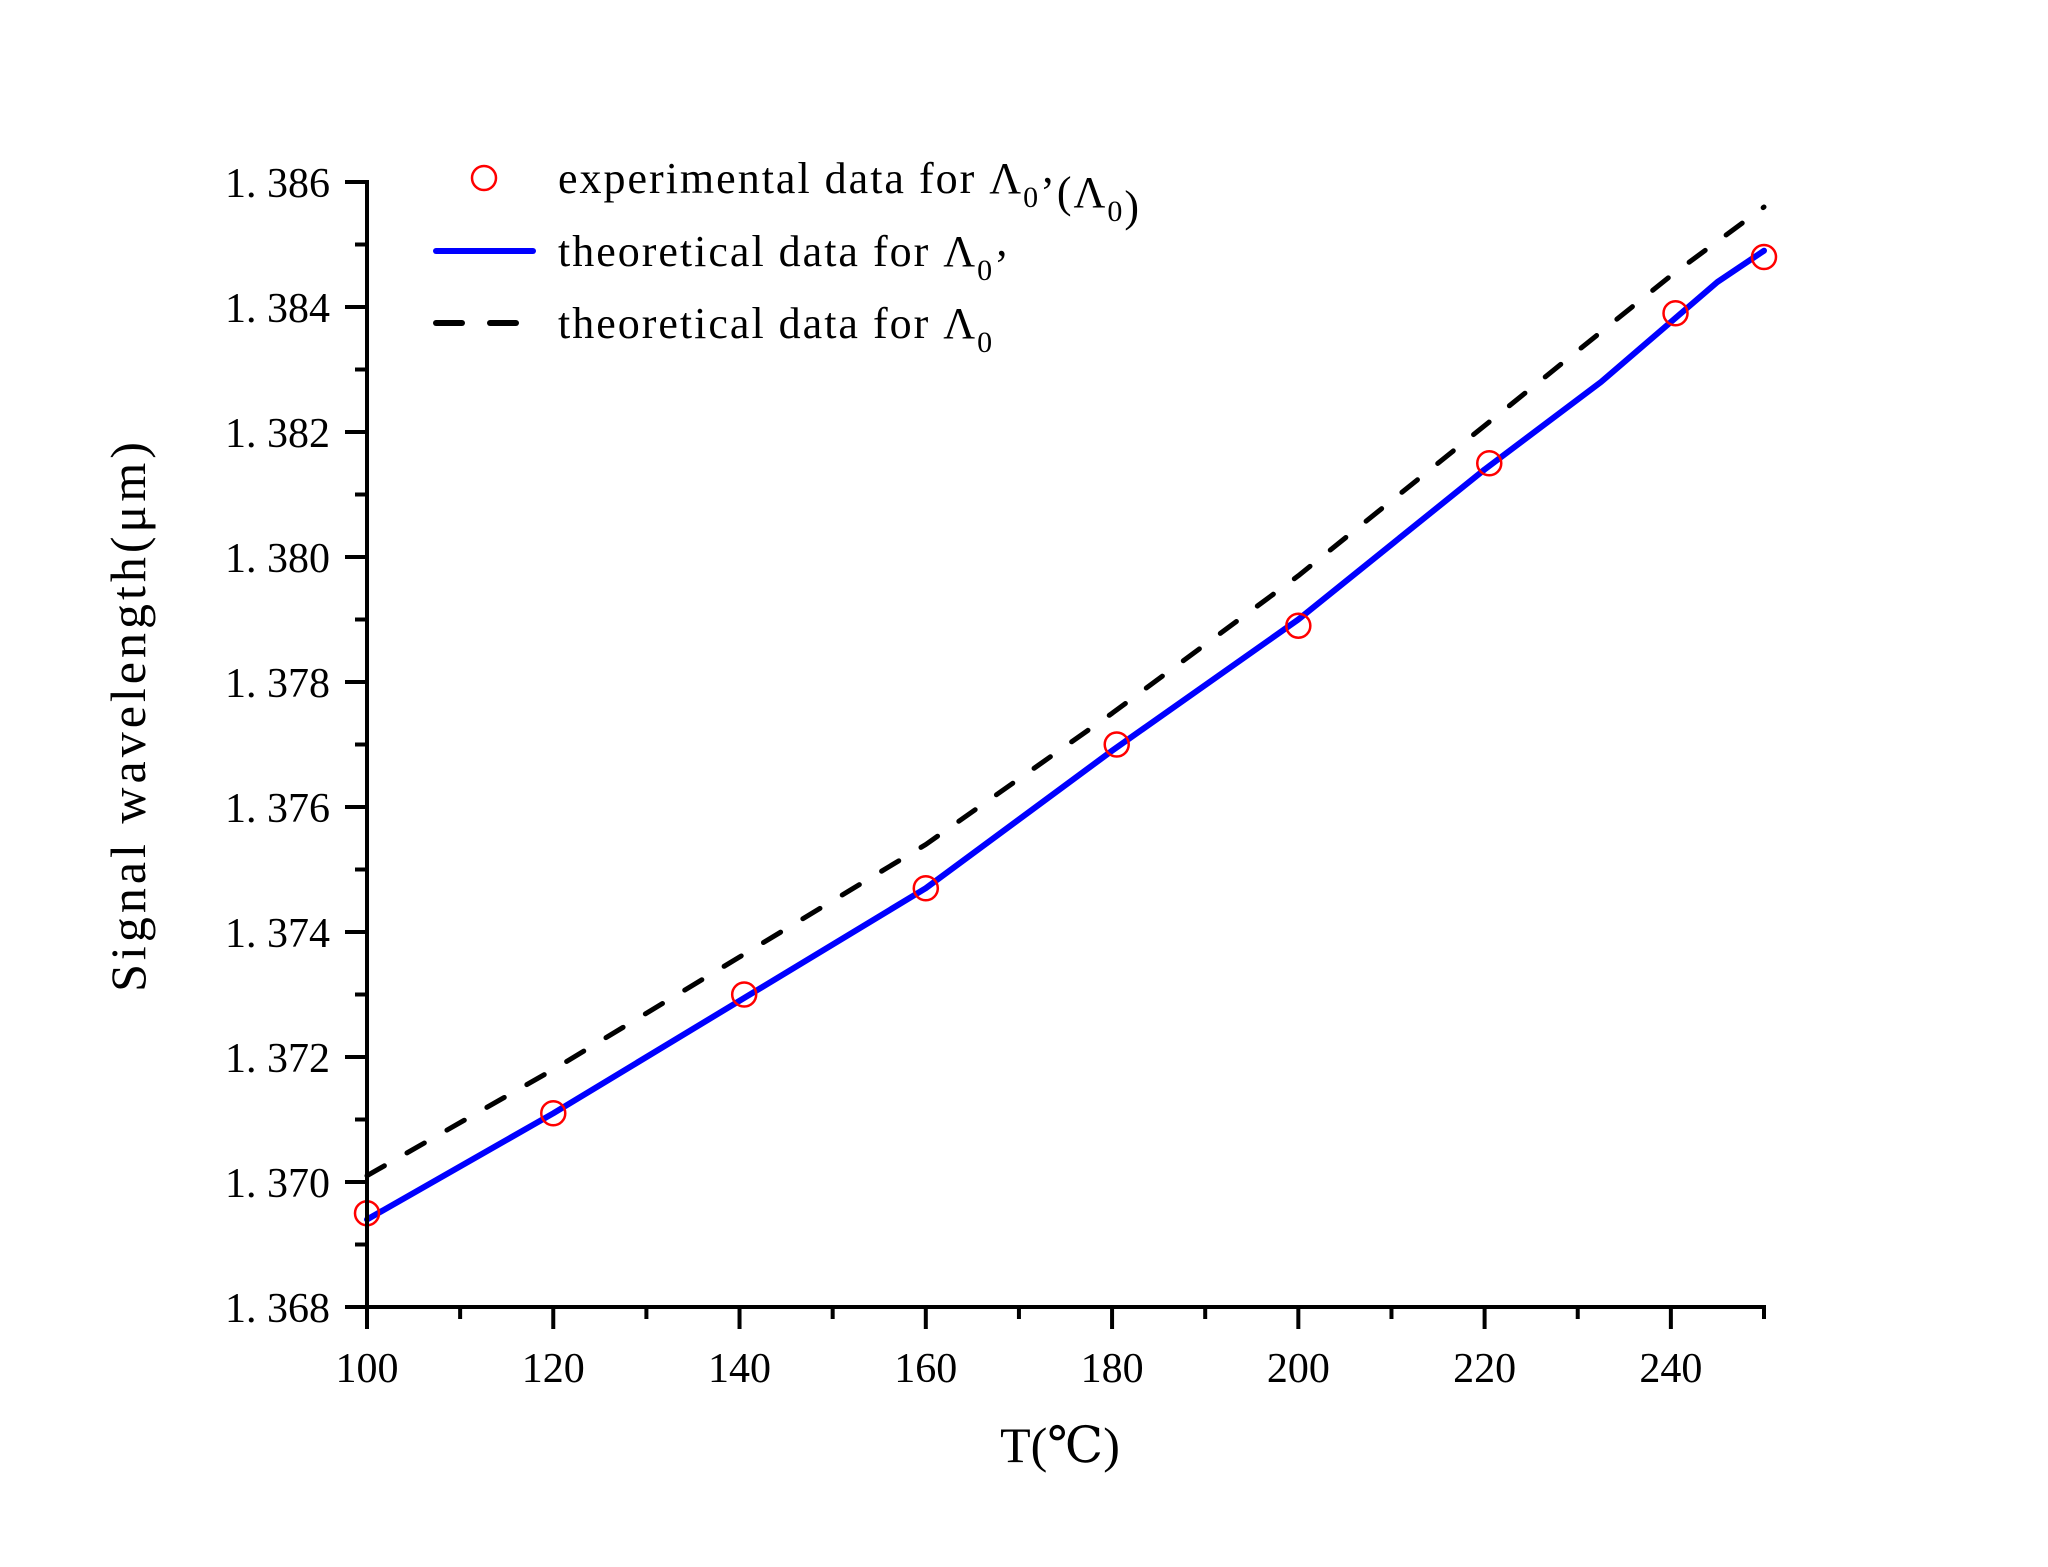 The image size is (2048, 1567). What do you see at coordinates (1112, 1369) in the screenshot?
I see `x-tick-label: 180` at bounding box center [1112, 1369].